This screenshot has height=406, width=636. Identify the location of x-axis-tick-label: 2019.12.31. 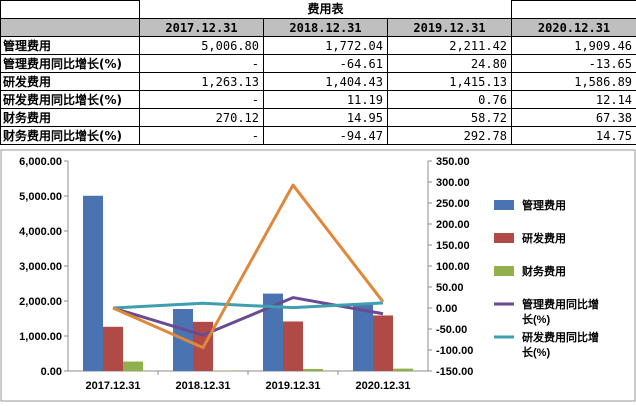
(292, 386).